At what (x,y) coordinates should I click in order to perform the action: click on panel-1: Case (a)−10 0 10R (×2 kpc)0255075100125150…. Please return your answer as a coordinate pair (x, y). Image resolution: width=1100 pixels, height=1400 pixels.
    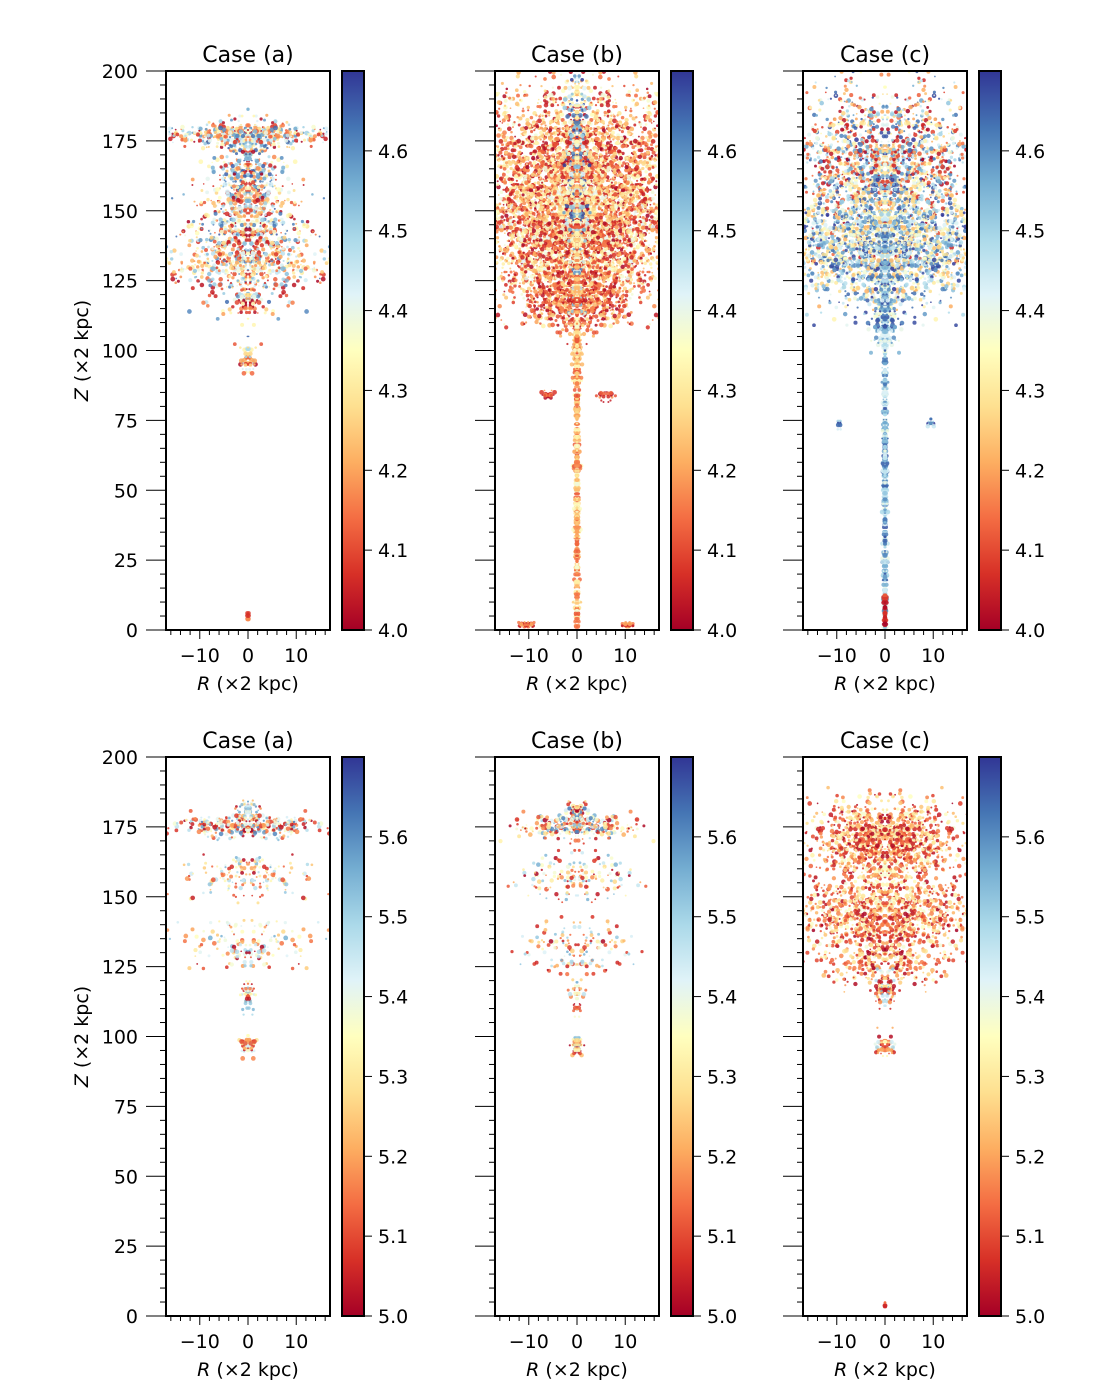
    Looking at the image, I should click on (239, 369).